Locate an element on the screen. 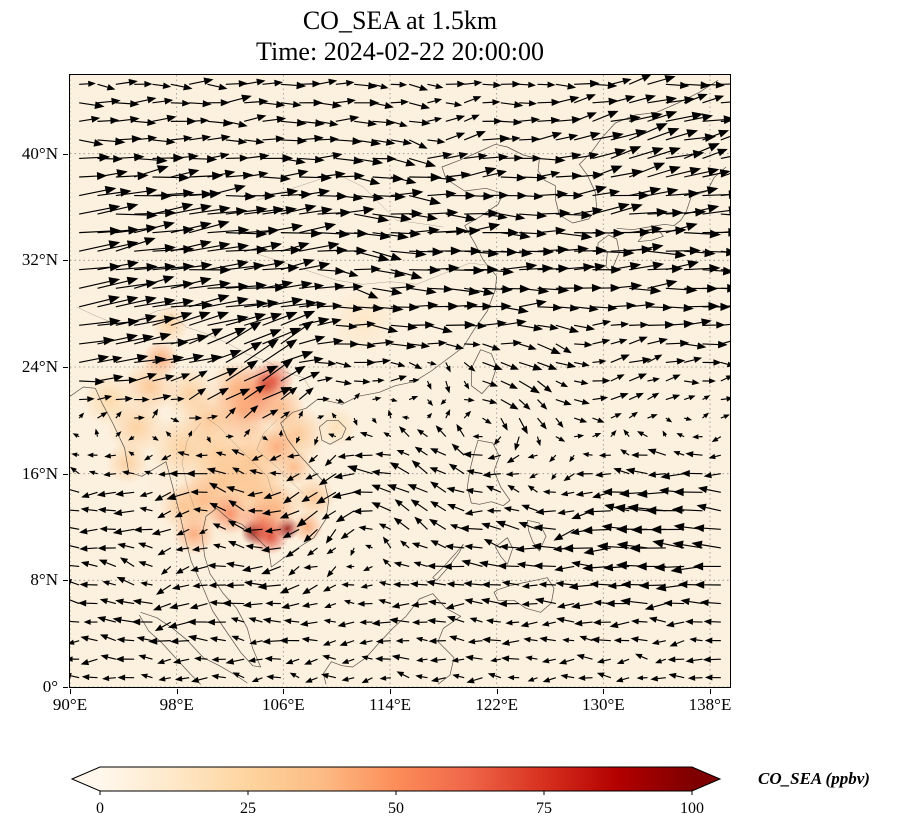 Image resolution: width=916 pixels, height=836 pixels. x-tick-label: 98°E is located at coordinates (176, 704).